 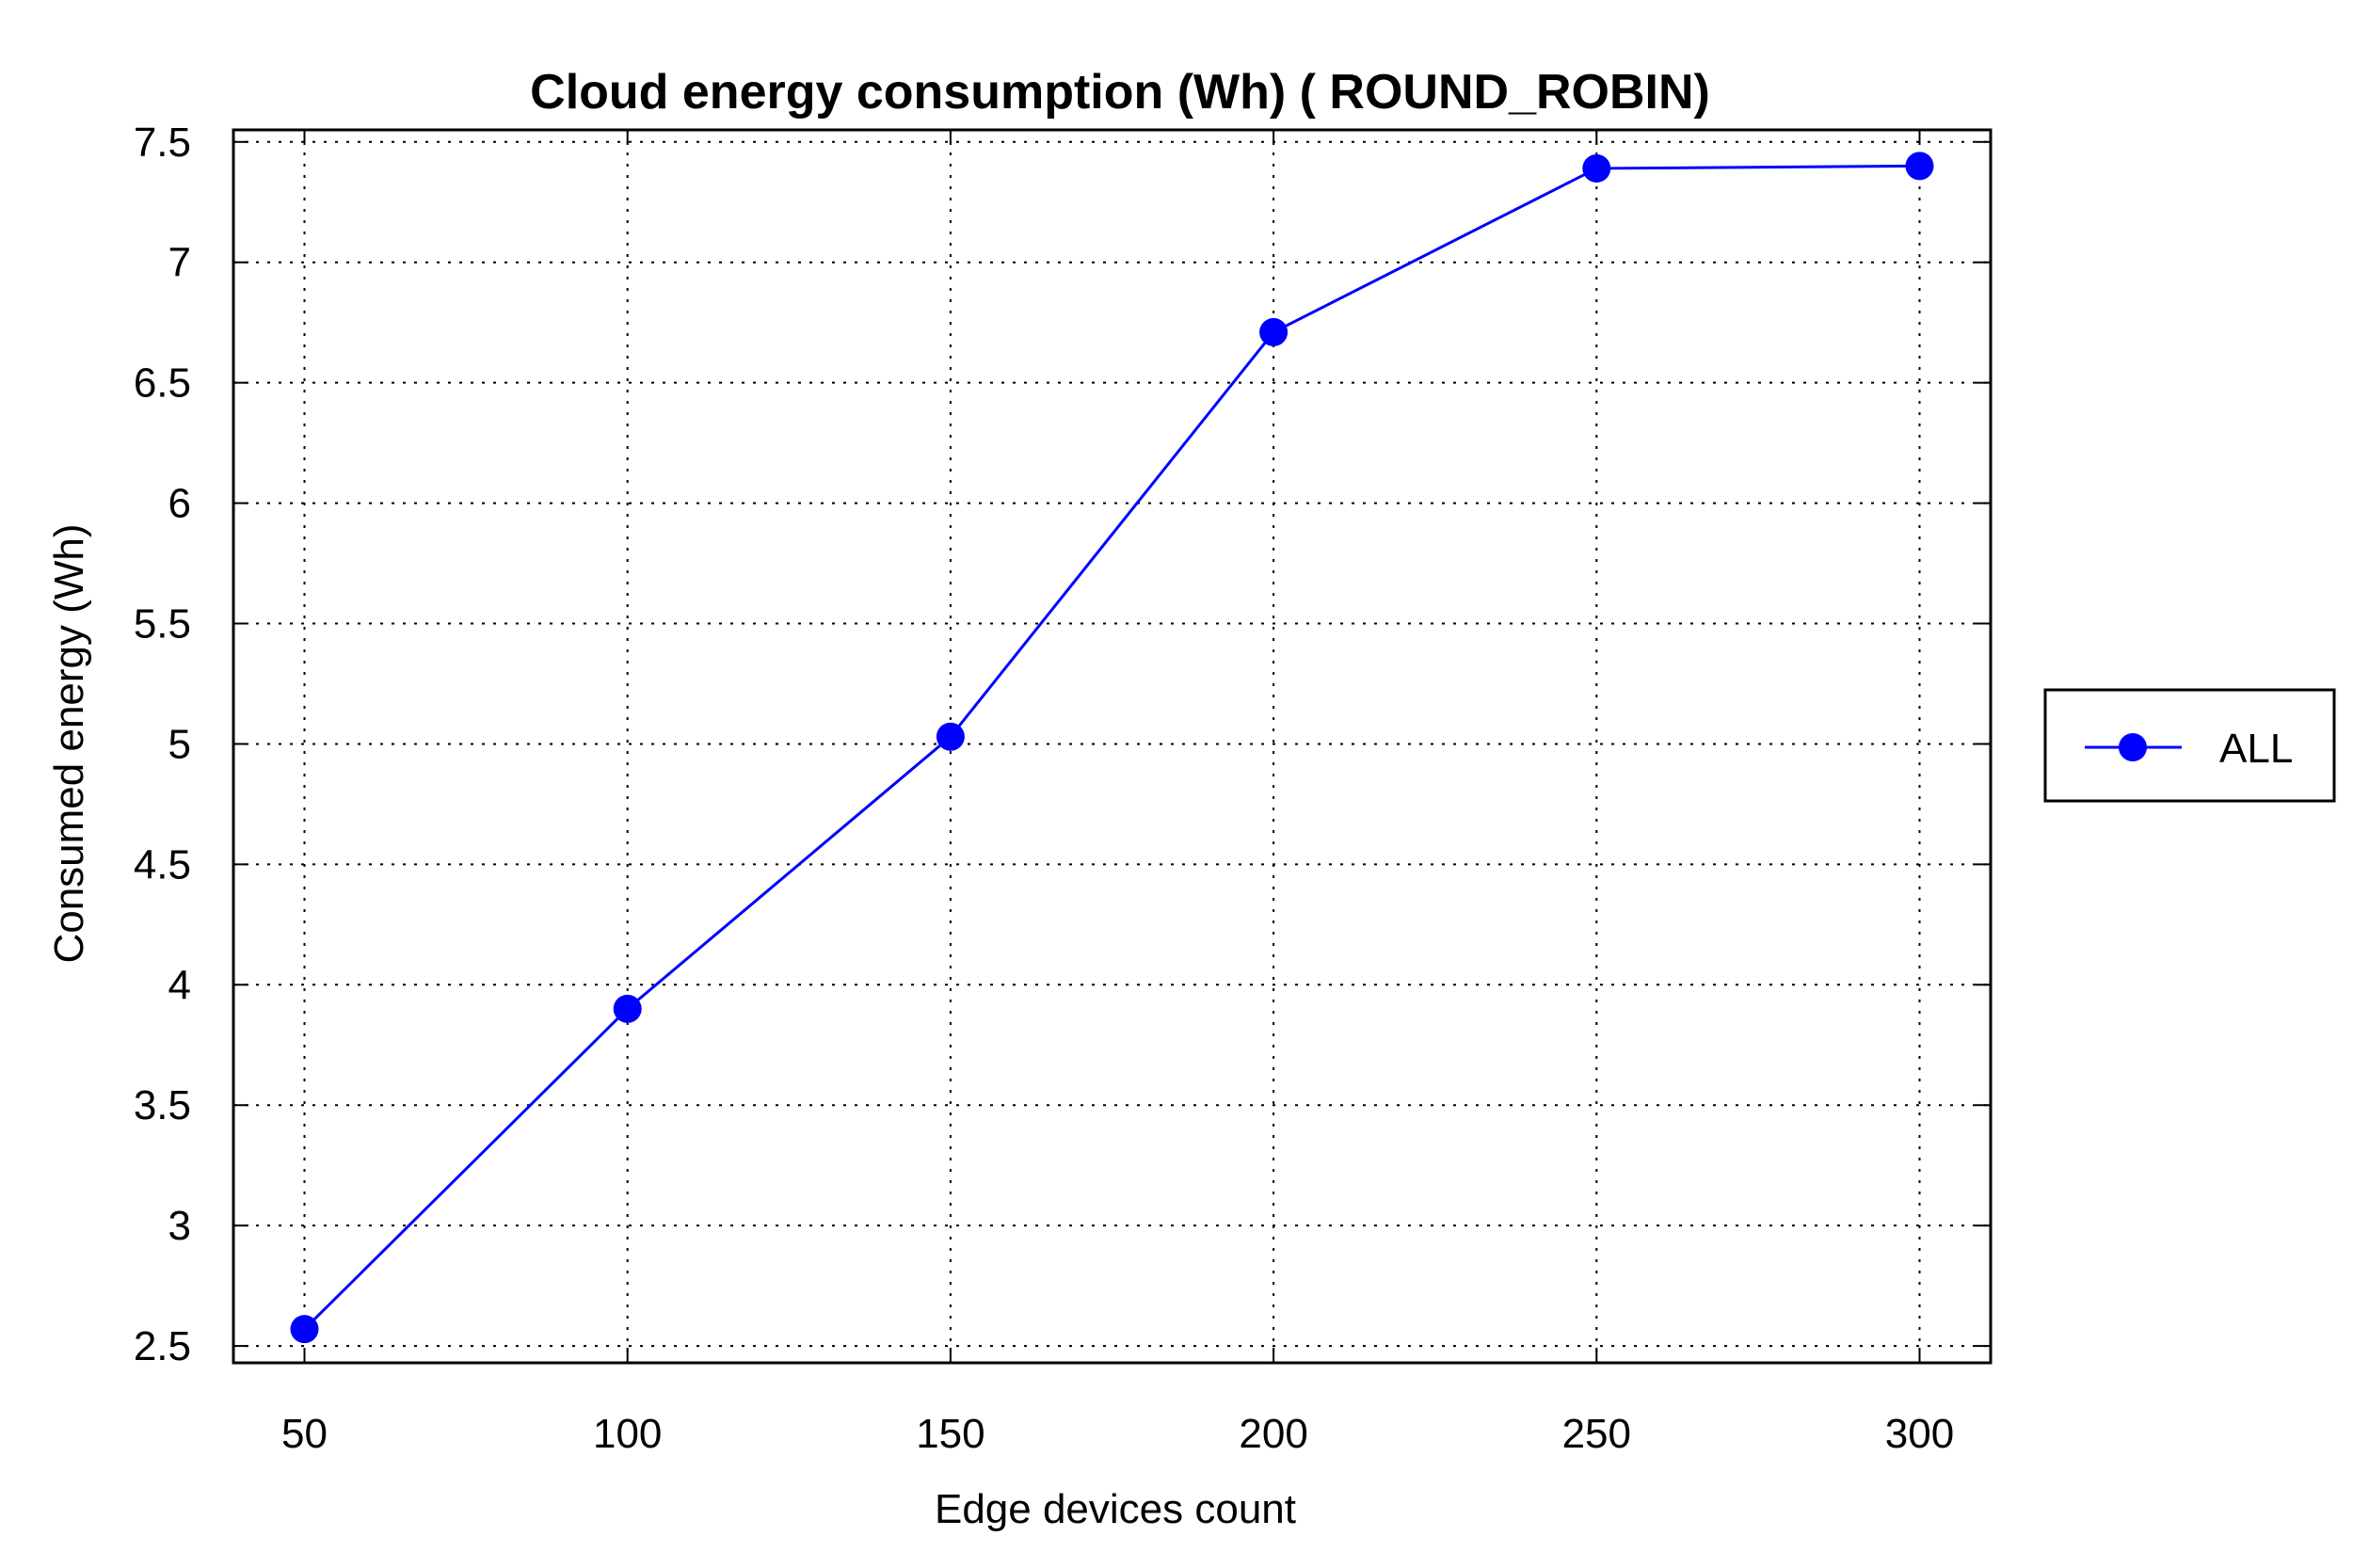 What do you see at coordinates (163, 1346) in the screenshot?
I see `y-tick-label: 2.5` at bounding box center [163, 1346].